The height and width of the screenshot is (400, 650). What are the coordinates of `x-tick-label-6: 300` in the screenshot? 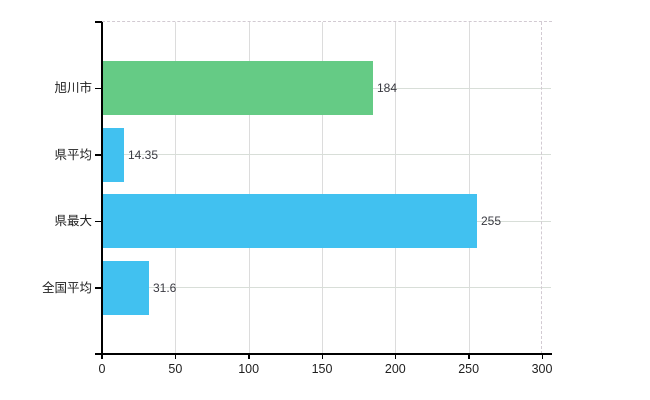 It's located at (542, 369).